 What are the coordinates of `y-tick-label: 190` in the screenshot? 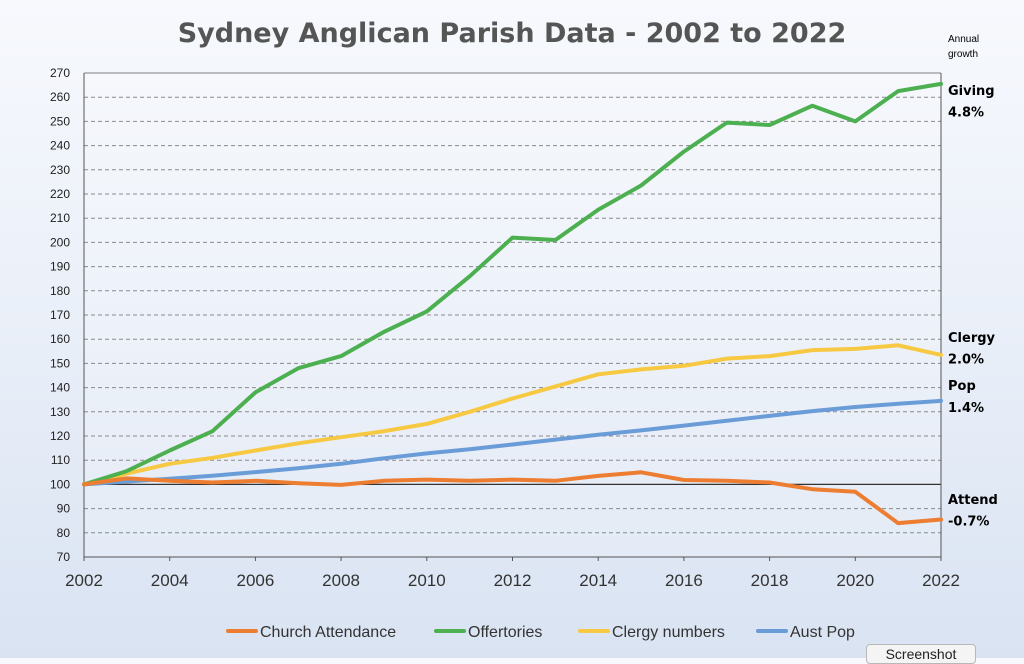 It's located at (60, 267).